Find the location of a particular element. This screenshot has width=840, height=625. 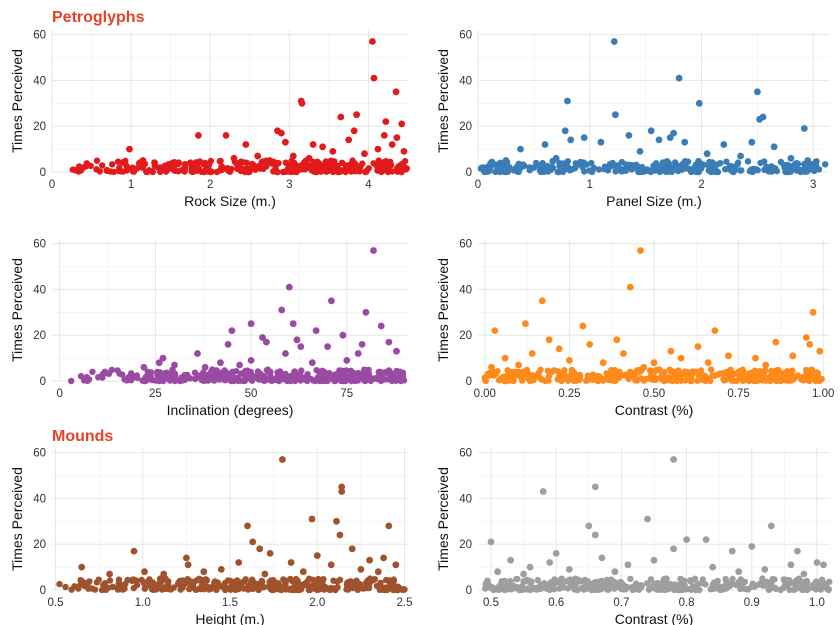

y-tick-label: 20 is located at coordinates (39, 336).